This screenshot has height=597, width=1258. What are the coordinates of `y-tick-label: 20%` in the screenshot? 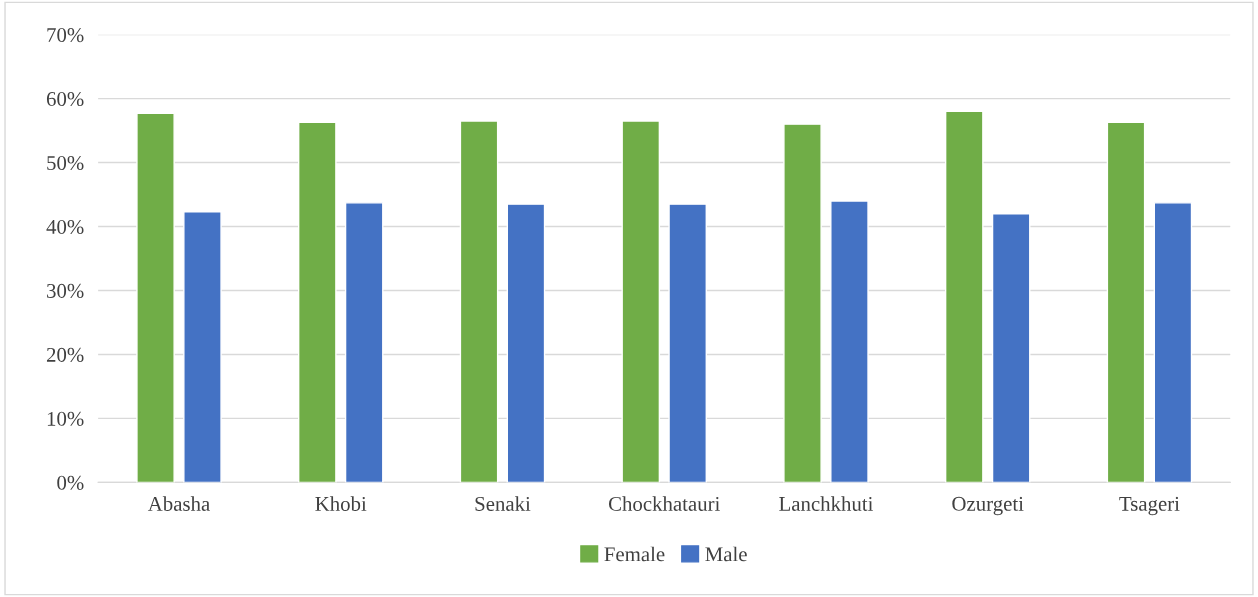 It's located at (65, 354).